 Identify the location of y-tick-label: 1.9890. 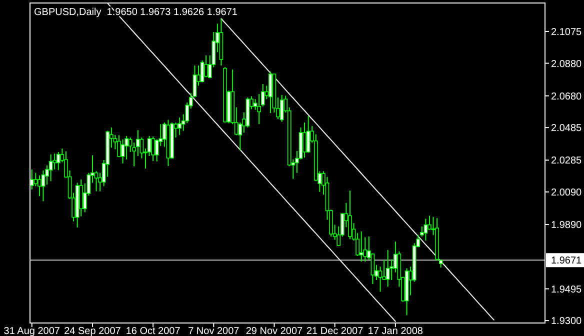
(566, 225).